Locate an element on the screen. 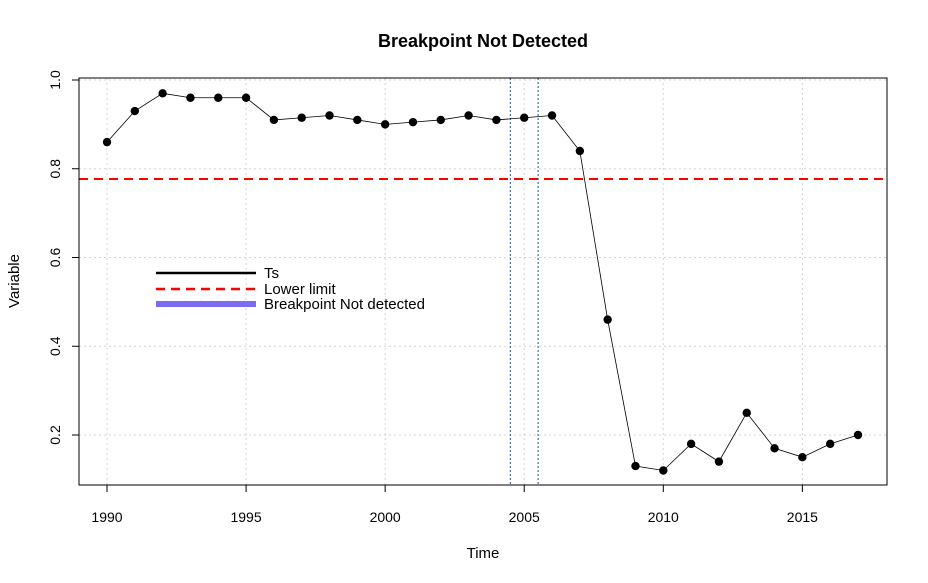 The width and height of the screenshot is (928, 583). legend-label: Breakpoint Not detected is located at coordinates (344, 304).